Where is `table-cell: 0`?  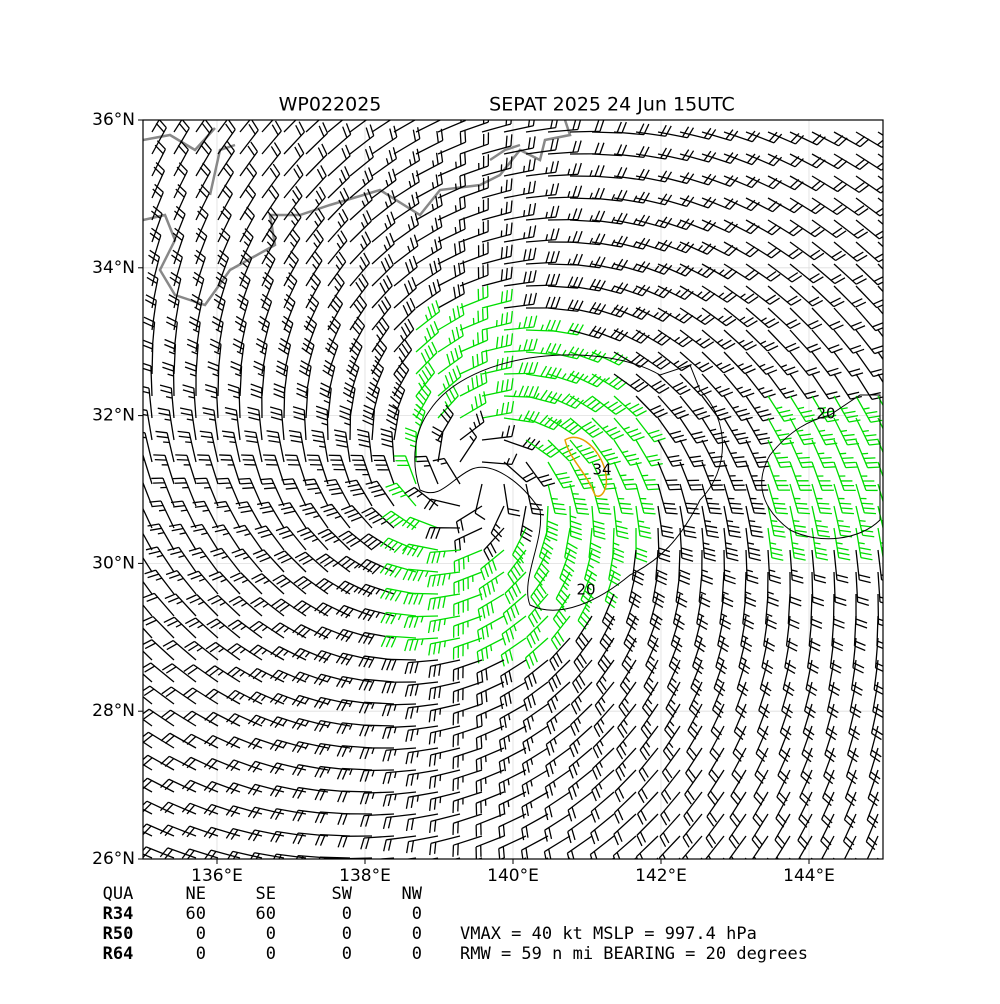
table-cell: 0 is located at coordinates (271, 934).